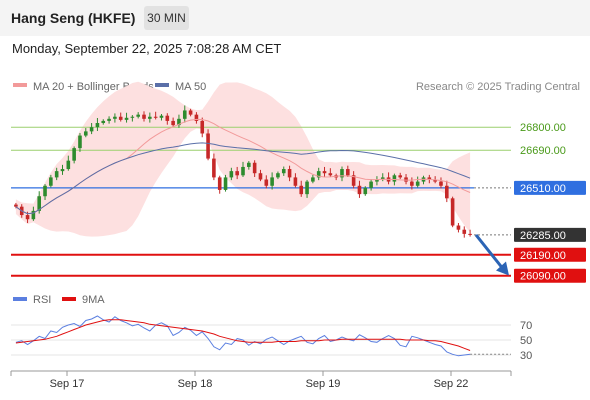 Image resolution: width=590 pixels, height=400 pixels. What do you see at coordinates (498, 87) in the screenshot?
I see `research-credit: Research © 2025 Trading Central` at bounding box center [498, 87].